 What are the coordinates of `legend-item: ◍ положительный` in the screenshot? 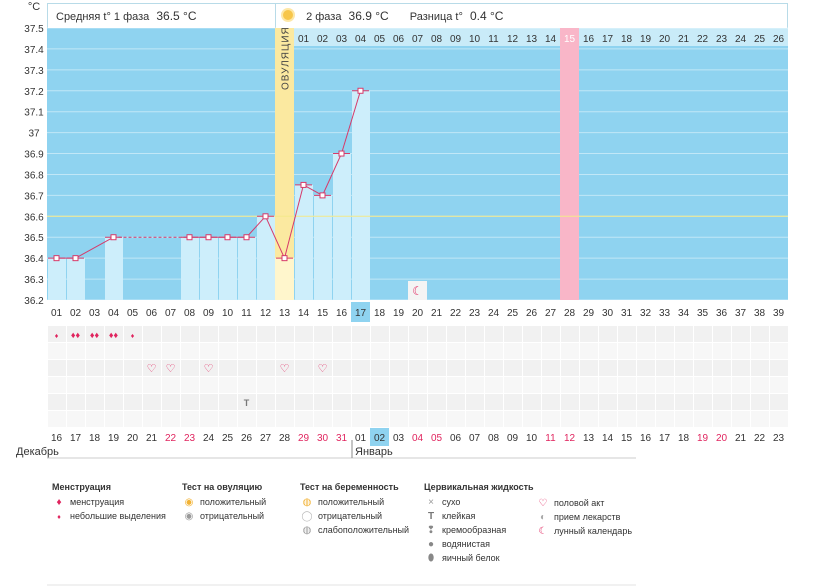 It's located at (354, 502).